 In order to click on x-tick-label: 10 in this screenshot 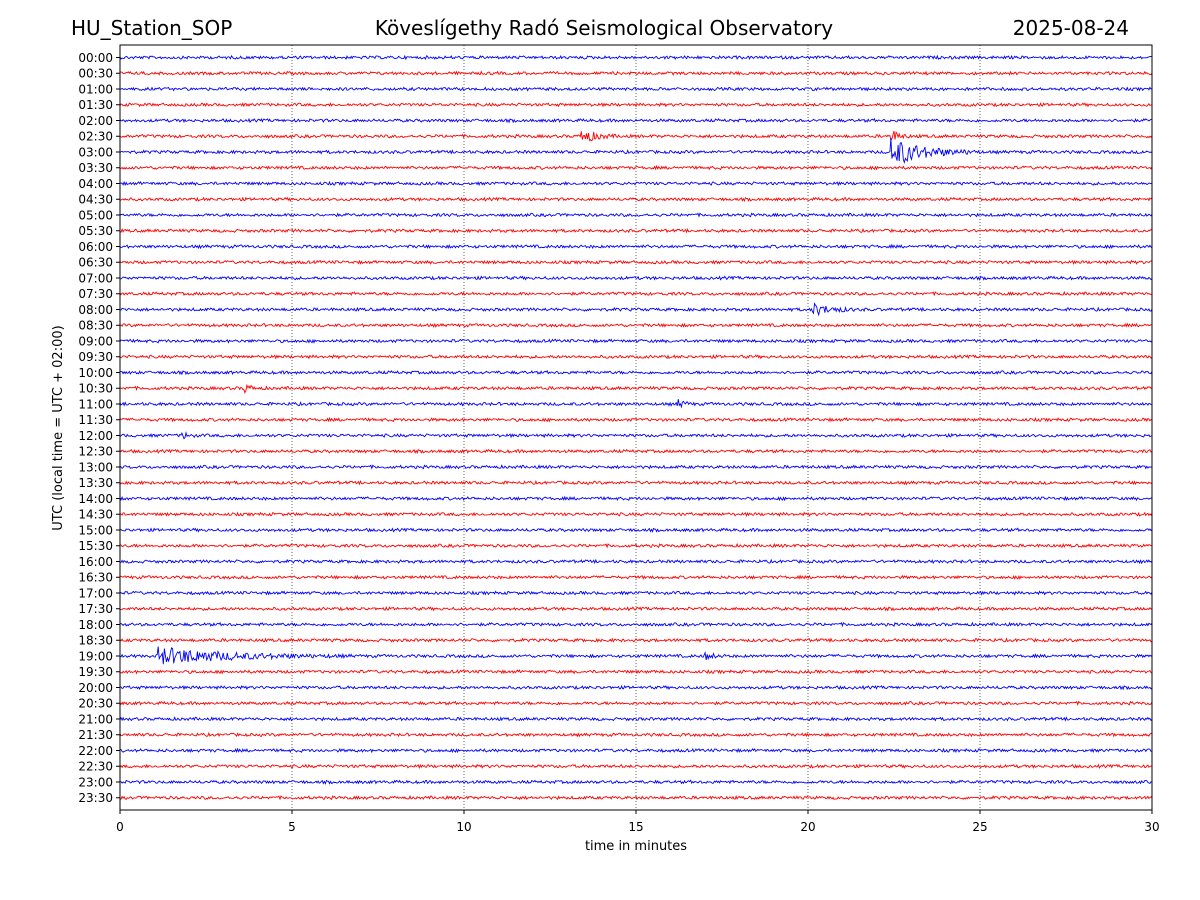, I will do `click(463, 827)`.